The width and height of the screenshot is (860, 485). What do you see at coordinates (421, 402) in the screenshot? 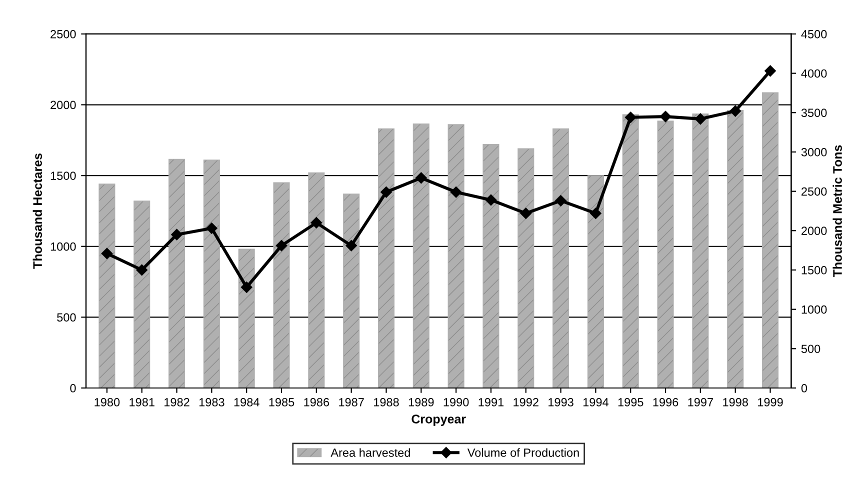
I see `x-tick-label: 1989` at bounding box center [421, 402].